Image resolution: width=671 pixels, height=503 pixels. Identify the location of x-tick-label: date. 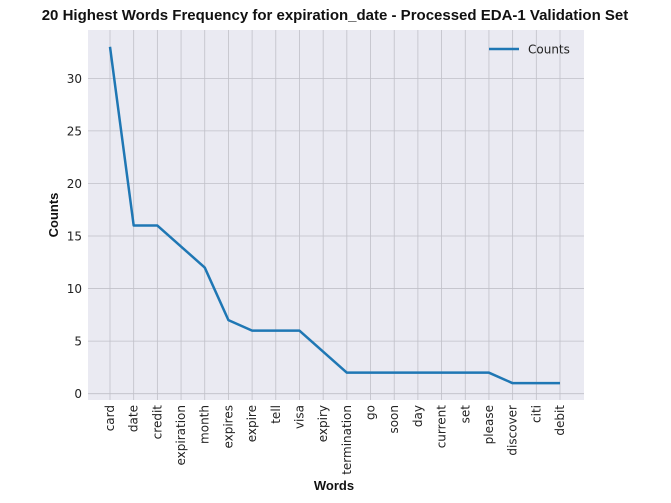
(134, 418).